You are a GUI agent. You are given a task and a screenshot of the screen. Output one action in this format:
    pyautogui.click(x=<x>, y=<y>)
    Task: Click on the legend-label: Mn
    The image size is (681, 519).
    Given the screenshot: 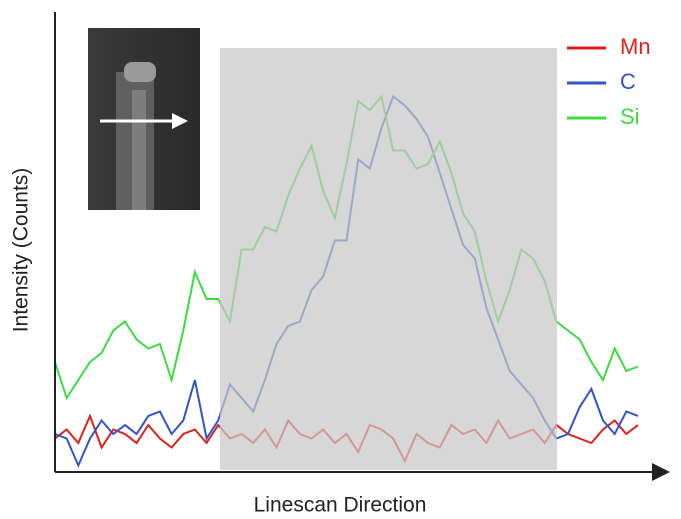 What is the action you would take?
    pyautogui.click(x=635, y=46)
    